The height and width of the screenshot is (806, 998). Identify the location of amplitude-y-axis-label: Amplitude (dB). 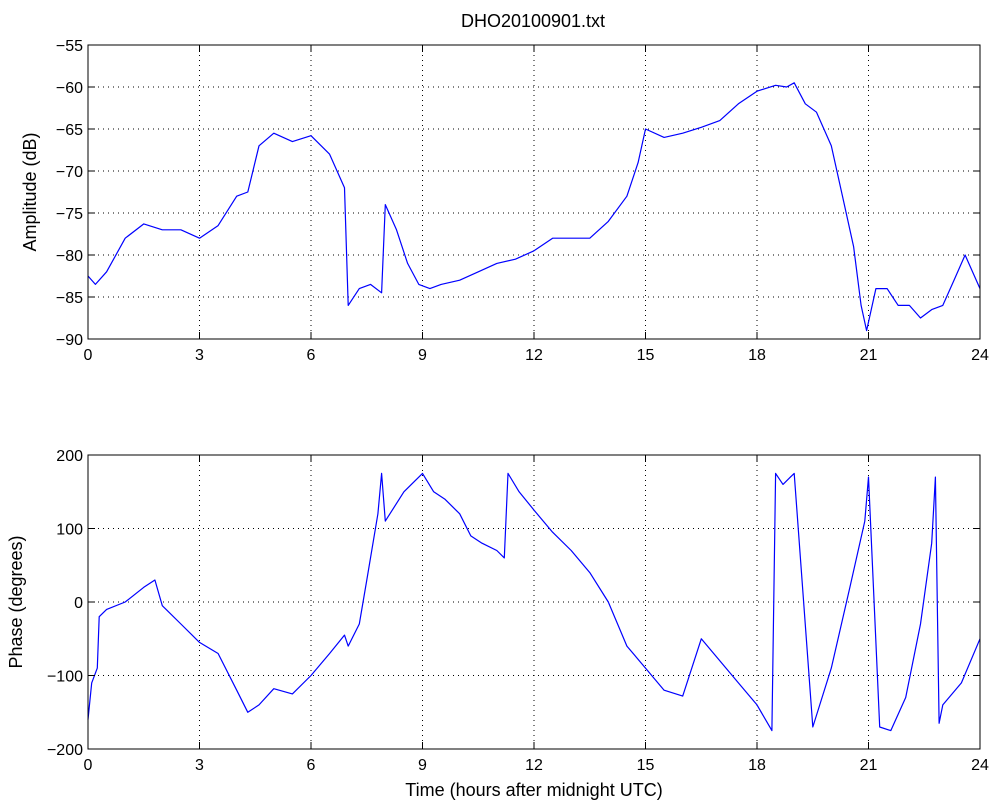
(30, 191).